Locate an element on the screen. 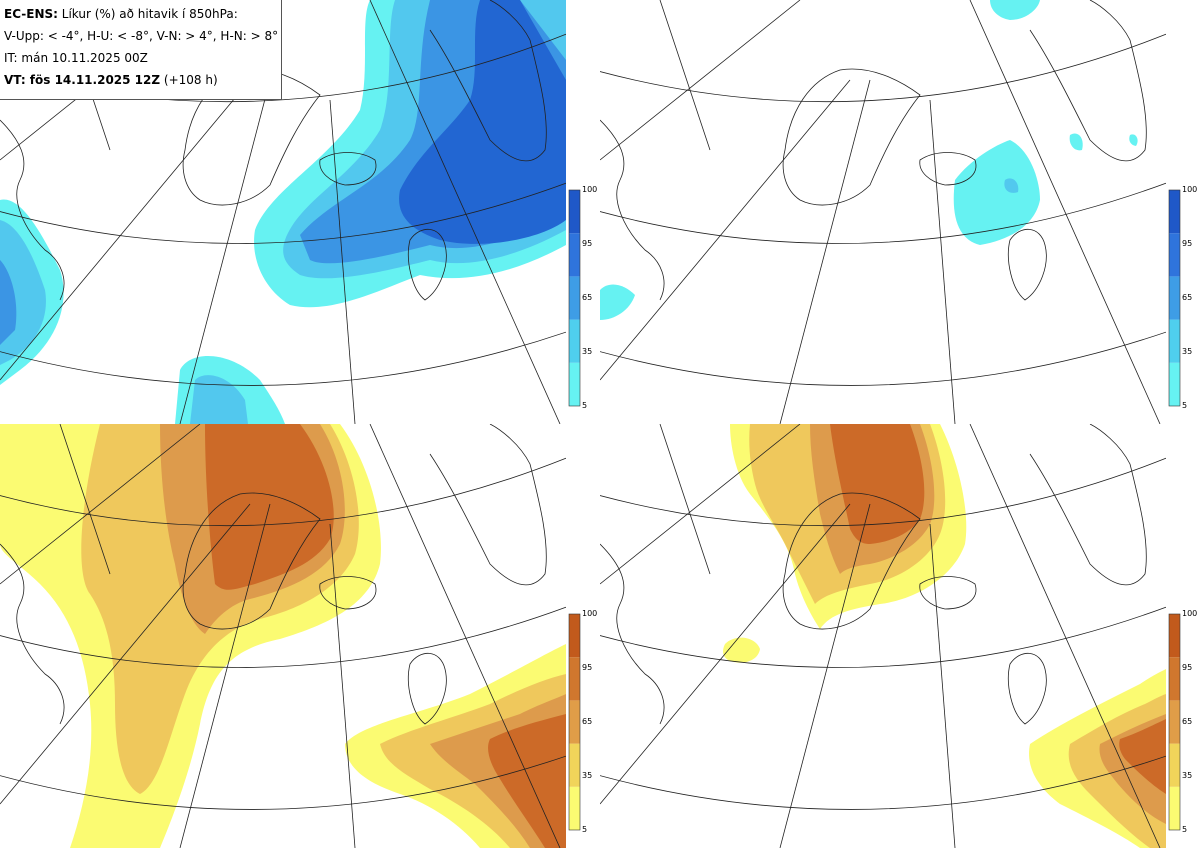 This screenshot has height=848, width=1200. colorbar-orange-bottom-right: 100 95 65 35 5 is located at coordinates (1183, 722).